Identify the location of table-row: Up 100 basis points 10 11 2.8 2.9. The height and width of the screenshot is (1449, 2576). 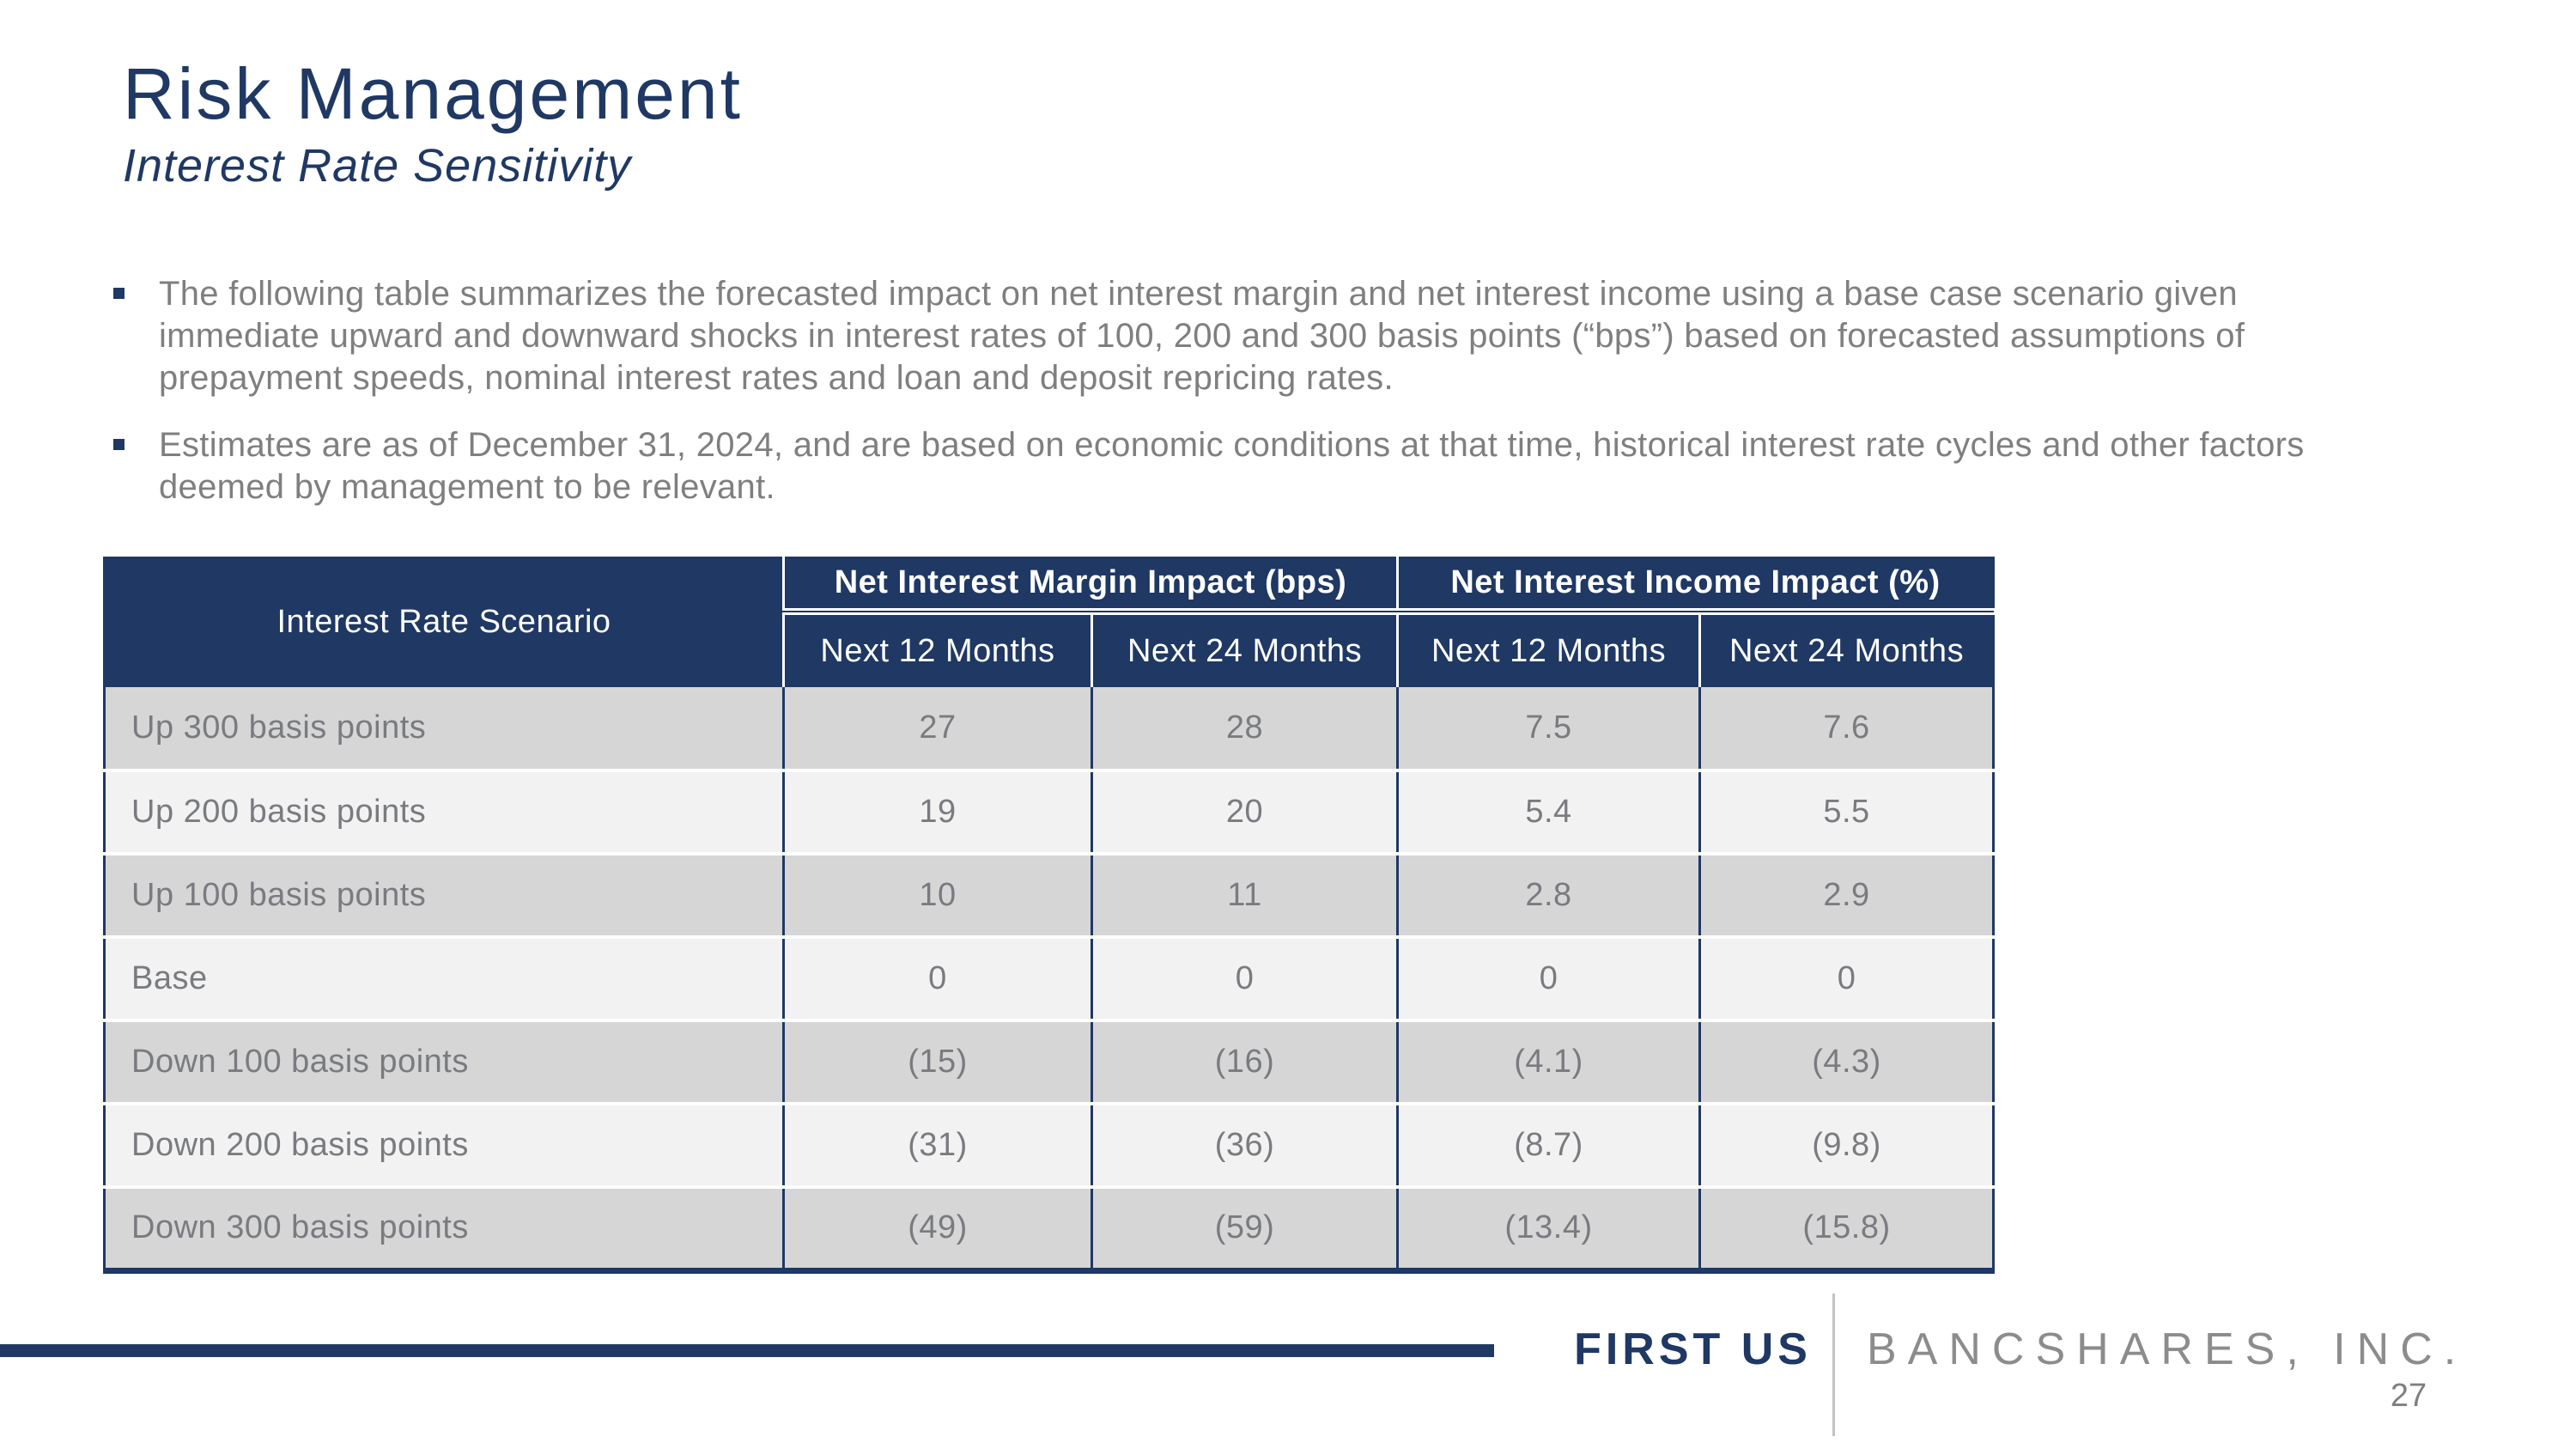
(1049, 895).